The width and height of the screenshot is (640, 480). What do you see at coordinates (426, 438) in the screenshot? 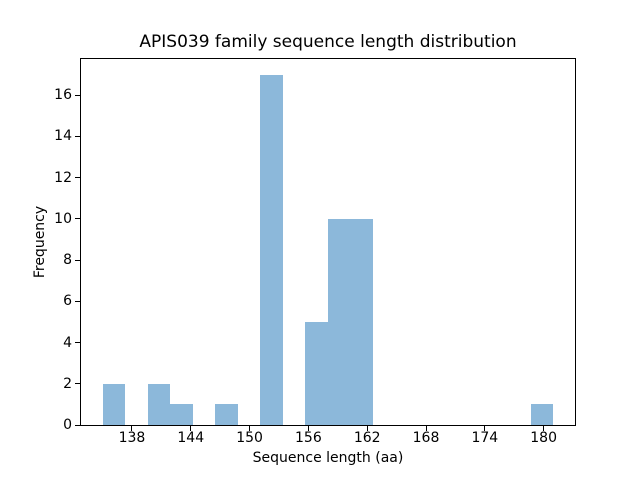
I see `x-tick-label: 168` at bounding box center [426, 438].